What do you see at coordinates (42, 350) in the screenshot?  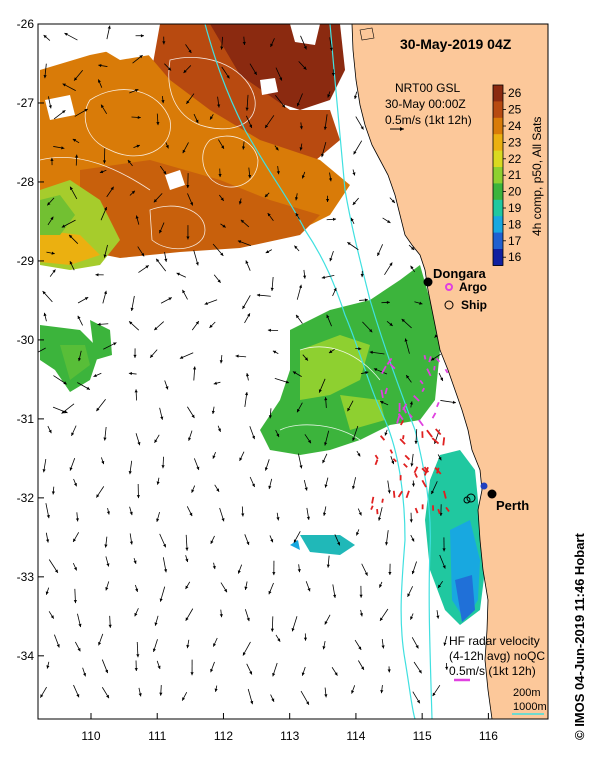 I see `velocity-arrow` at bounding box center [42, 350].